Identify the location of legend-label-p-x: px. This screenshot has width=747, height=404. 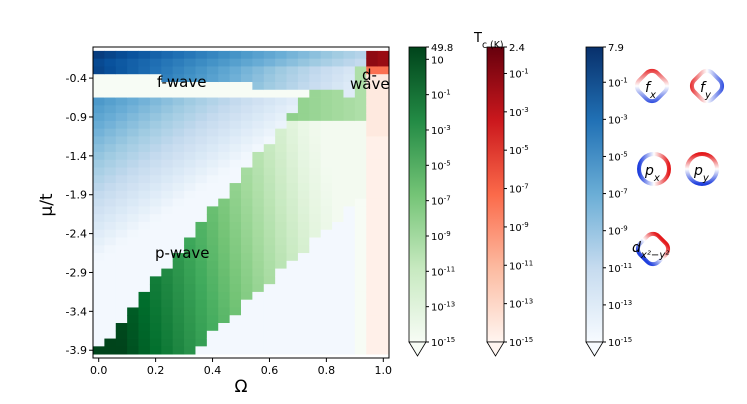
(652, 173).